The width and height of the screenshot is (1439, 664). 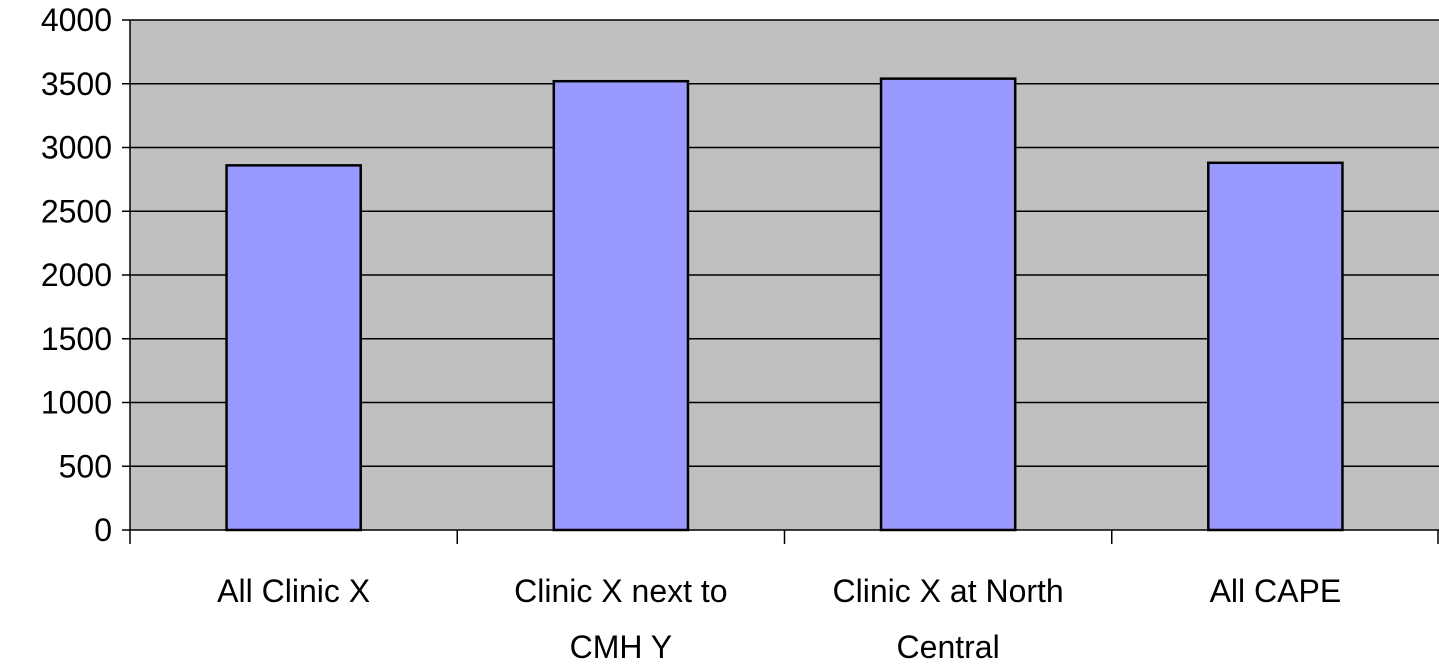 I want to click on x-category-label: Clinic X next to, so click(x=620, y=591).